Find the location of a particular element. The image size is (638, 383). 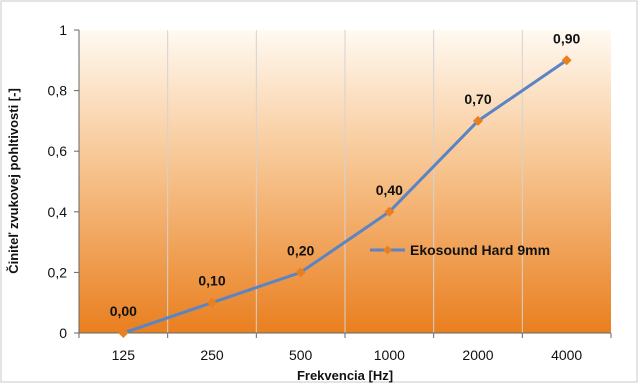

legend: Ekosound Hard 9mm is located at coordinates (460, 250).